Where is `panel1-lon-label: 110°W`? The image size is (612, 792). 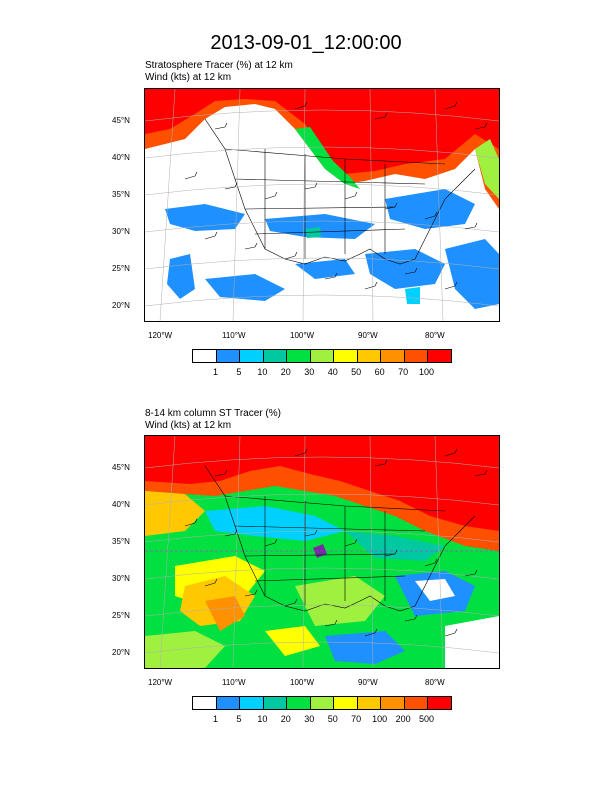 panel1-lon-label: 110°W is located at coordinates (234, 335).